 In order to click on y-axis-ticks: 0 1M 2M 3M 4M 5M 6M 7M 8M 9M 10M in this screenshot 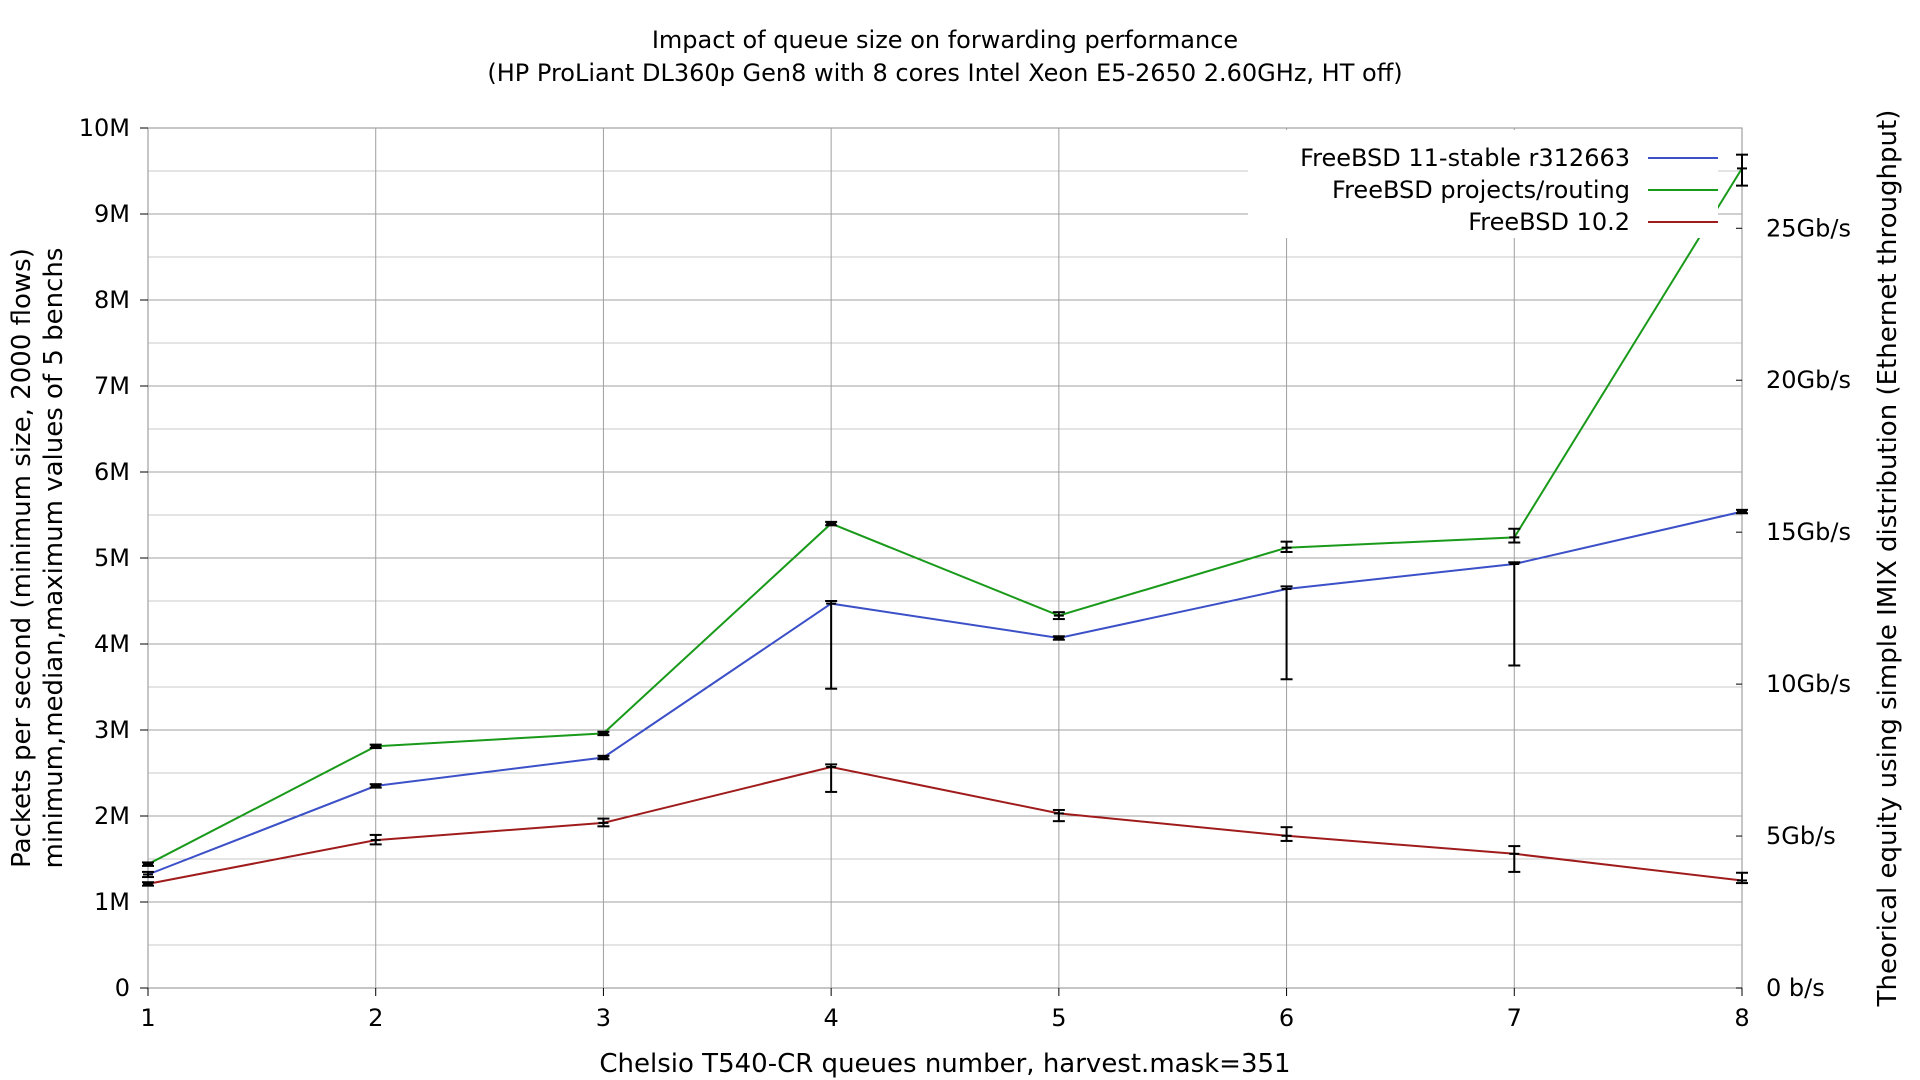, I will do `click(113, 558)`.